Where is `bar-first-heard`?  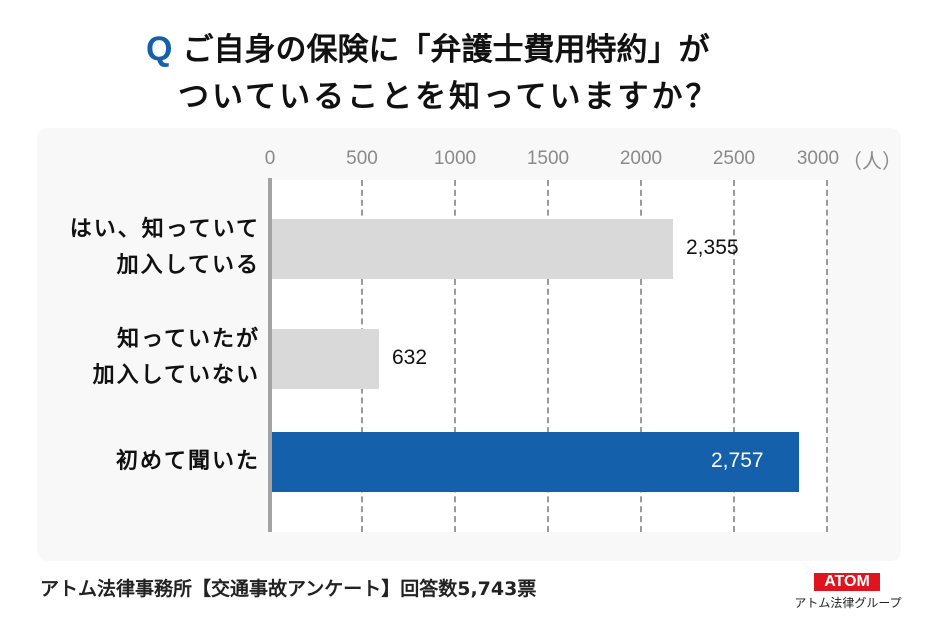 bar-first-heard is located at coordinates (535, 462).